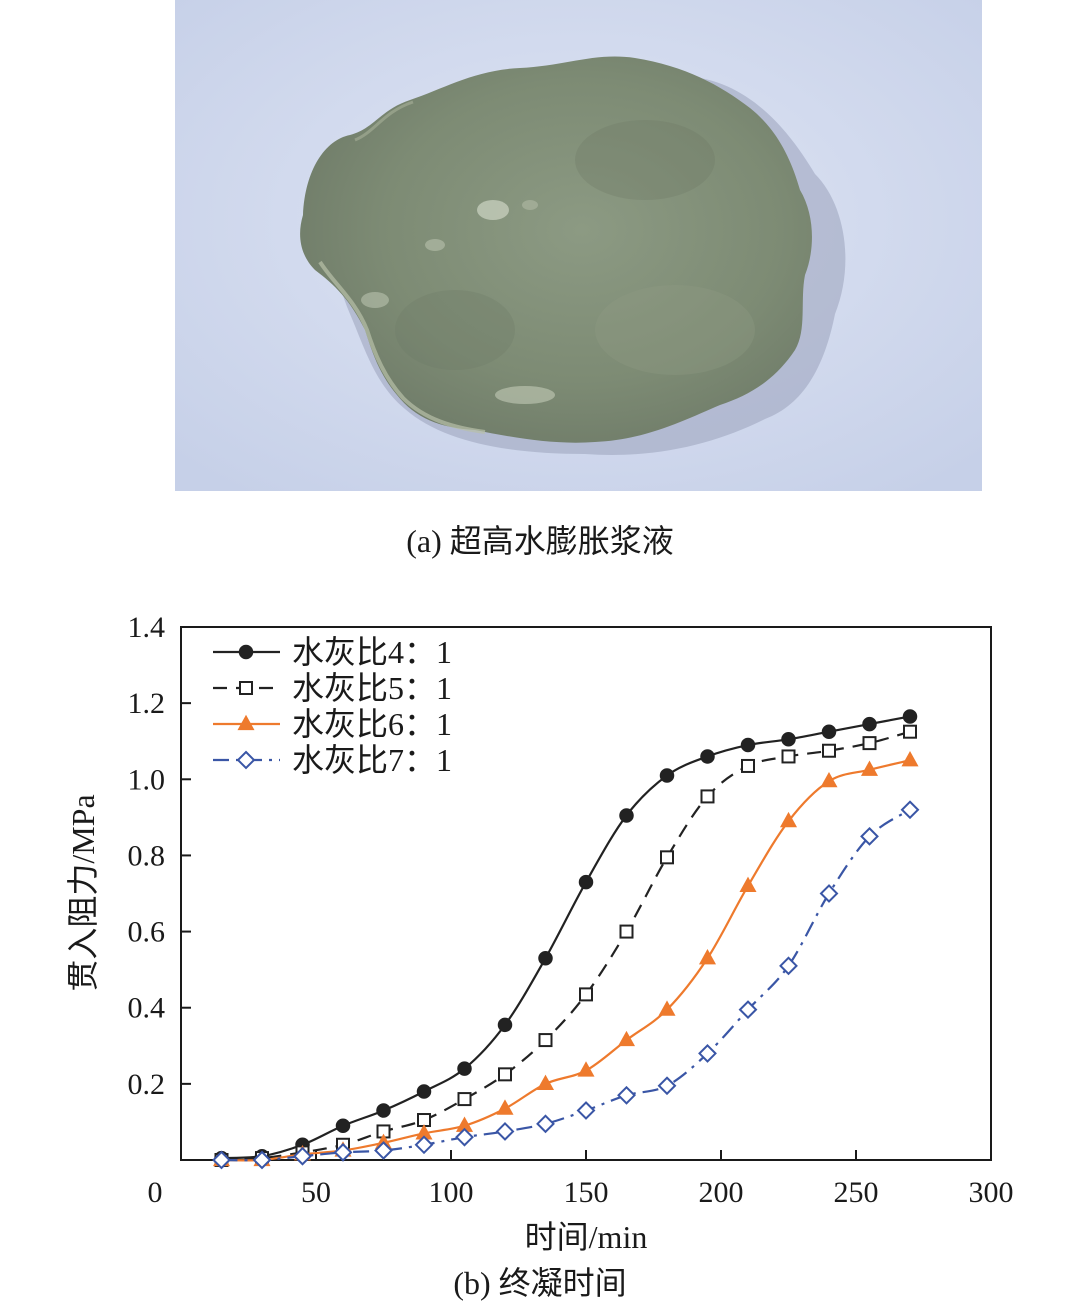  Describe the element at coordinates (540, 1283) in the screenshot. I see `caption-panel-b: (b) 终凝时间` at that location.